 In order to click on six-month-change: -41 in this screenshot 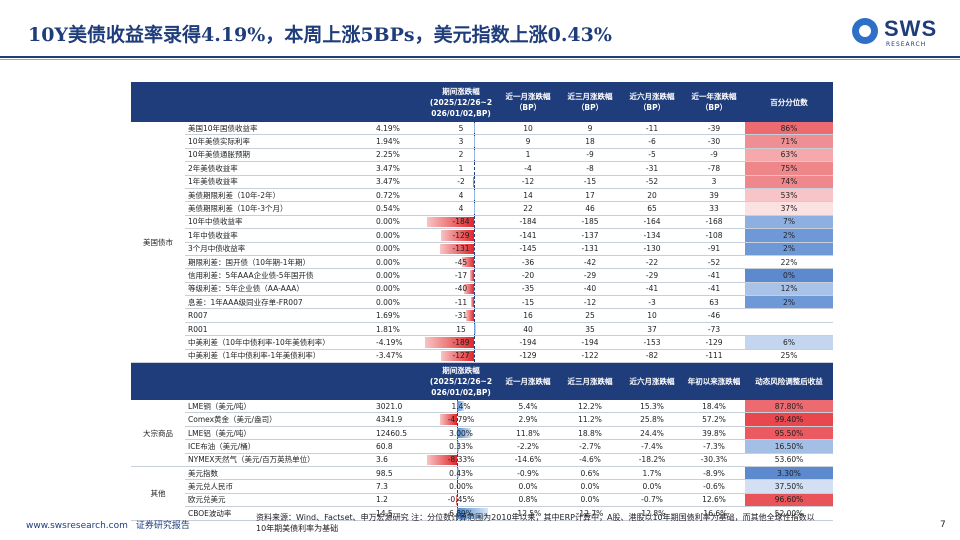, I will do `click(652, 289)`.